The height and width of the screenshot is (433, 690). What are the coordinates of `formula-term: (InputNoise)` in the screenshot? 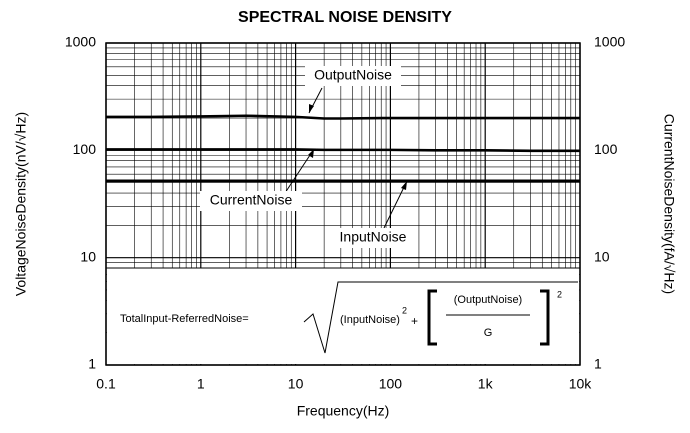 It's located at (370, 320).